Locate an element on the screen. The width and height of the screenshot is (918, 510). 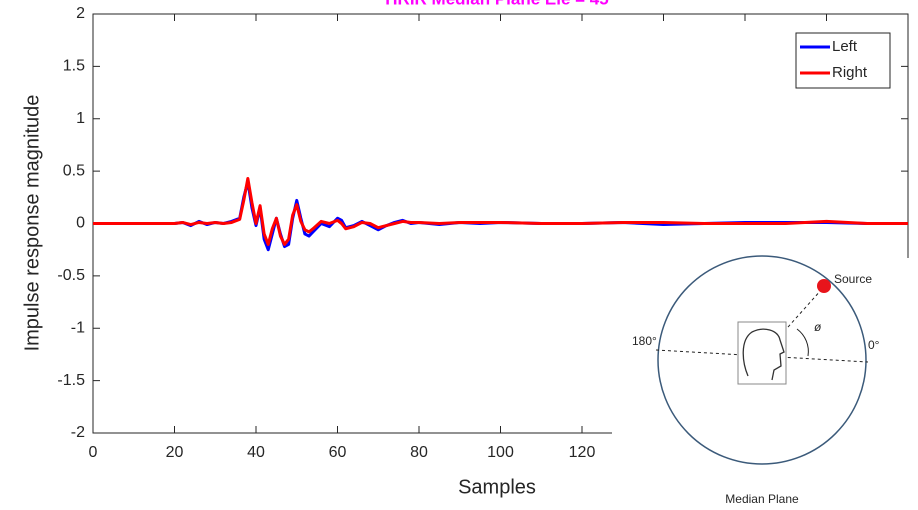
y-tick-label: 1.5 is located at coordinates (74, 66).